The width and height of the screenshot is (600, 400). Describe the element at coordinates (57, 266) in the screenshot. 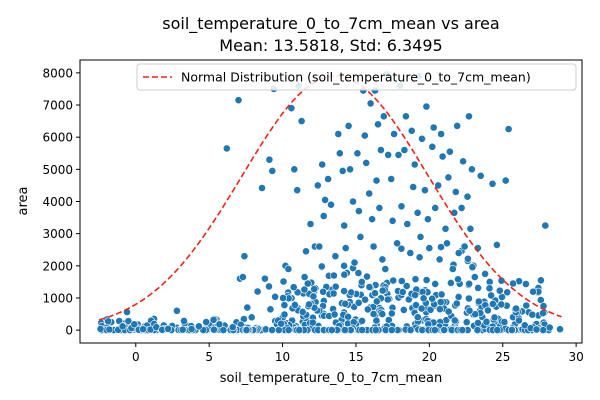

I see `y-tick-label: 2000` at that location.